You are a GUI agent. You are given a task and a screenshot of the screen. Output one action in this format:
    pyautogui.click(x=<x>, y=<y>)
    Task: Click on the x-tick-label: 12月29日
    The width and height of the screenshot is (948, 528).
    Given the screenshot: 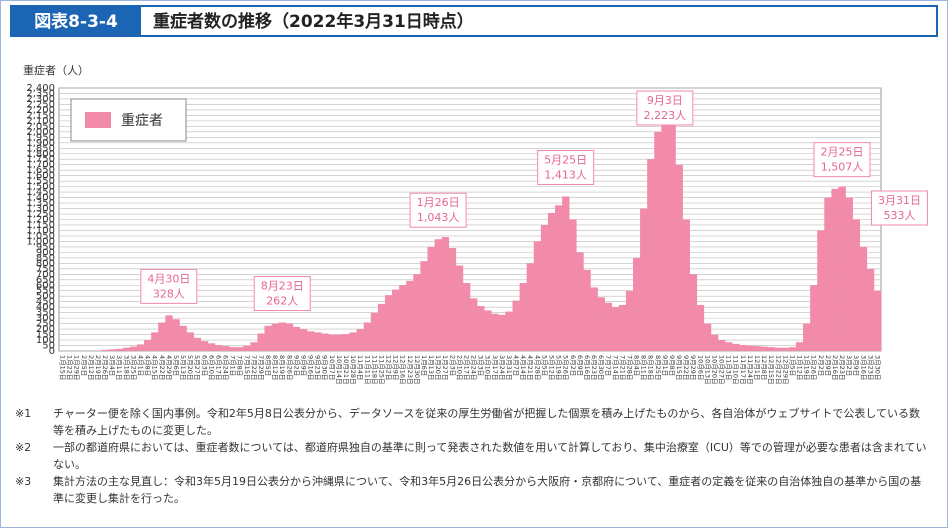 What is the action you would take?
    pyautogui.click(x=785, y=370)
    